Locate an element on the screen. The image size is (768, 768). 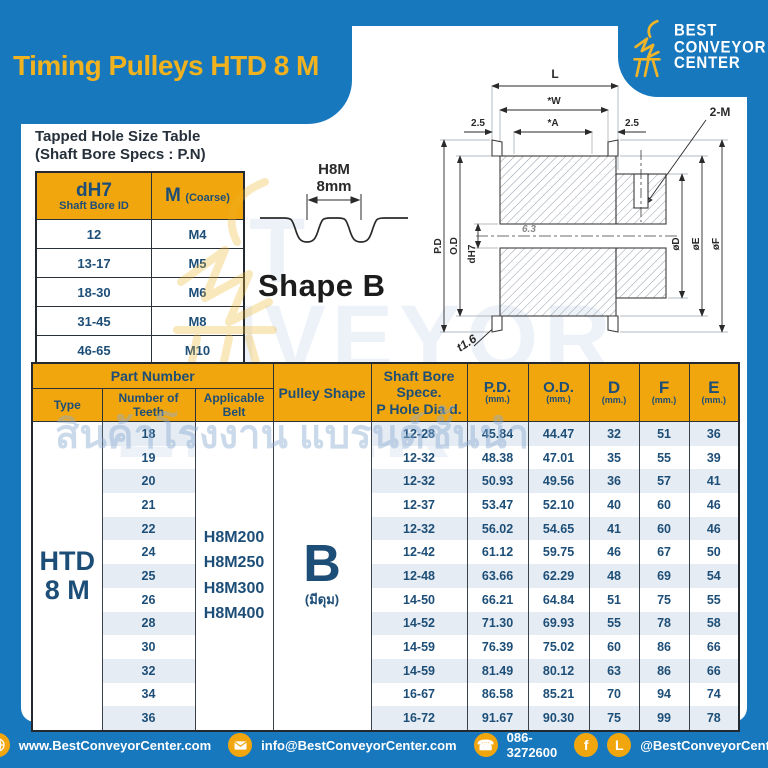
tapped-cell: 13-17 is located at coordinates (93, 263).